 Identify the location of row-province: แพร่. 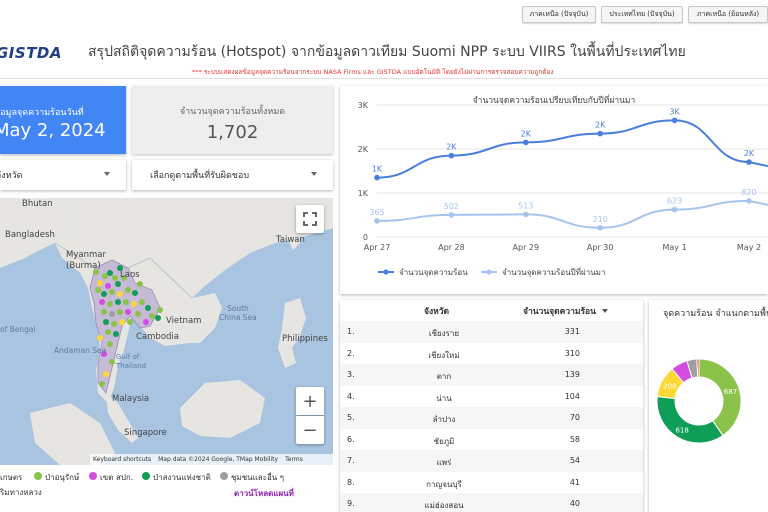
(444, 462).